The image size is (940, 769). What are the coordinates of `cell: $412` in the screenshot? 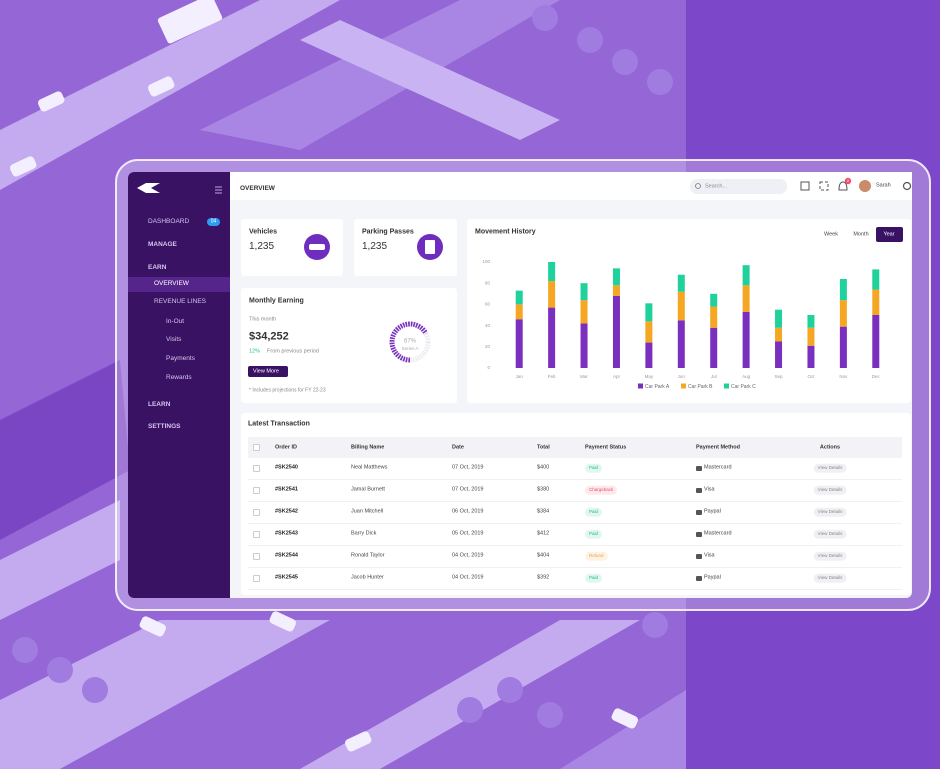 It's located at (543, 533).